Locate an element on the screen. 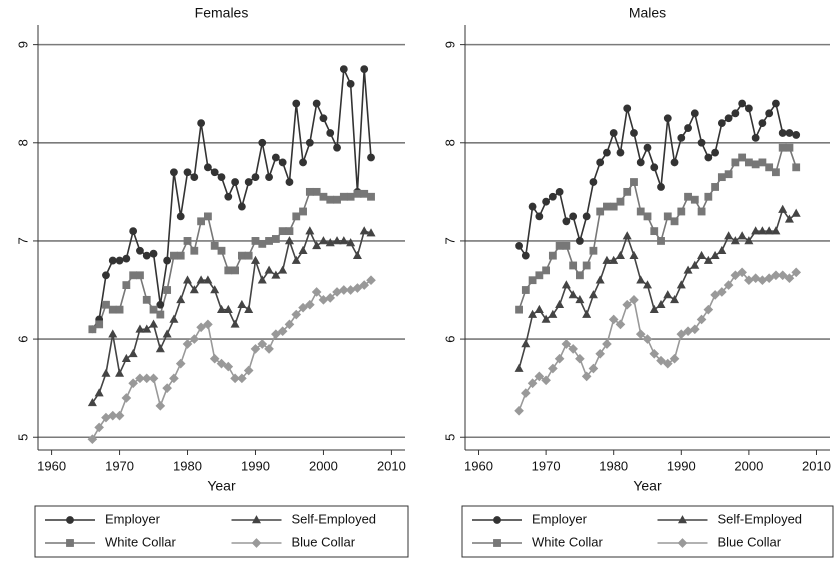 The height and width of the screenshot is (561, 835). legend-label: Employer is located at coordinates (133, 518).